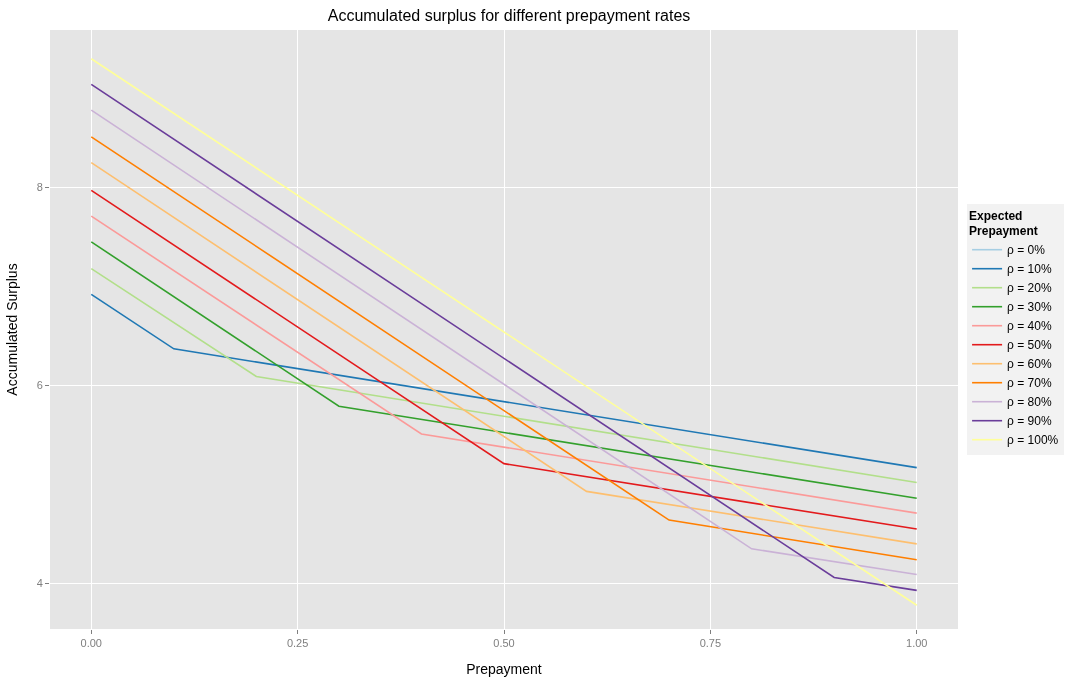 Image resolution: width=1083 pixels, height=686 pixels. Describe the element at coordinates (39, 385) in the screenshot. I see `y-tick-label: 6` at that location.